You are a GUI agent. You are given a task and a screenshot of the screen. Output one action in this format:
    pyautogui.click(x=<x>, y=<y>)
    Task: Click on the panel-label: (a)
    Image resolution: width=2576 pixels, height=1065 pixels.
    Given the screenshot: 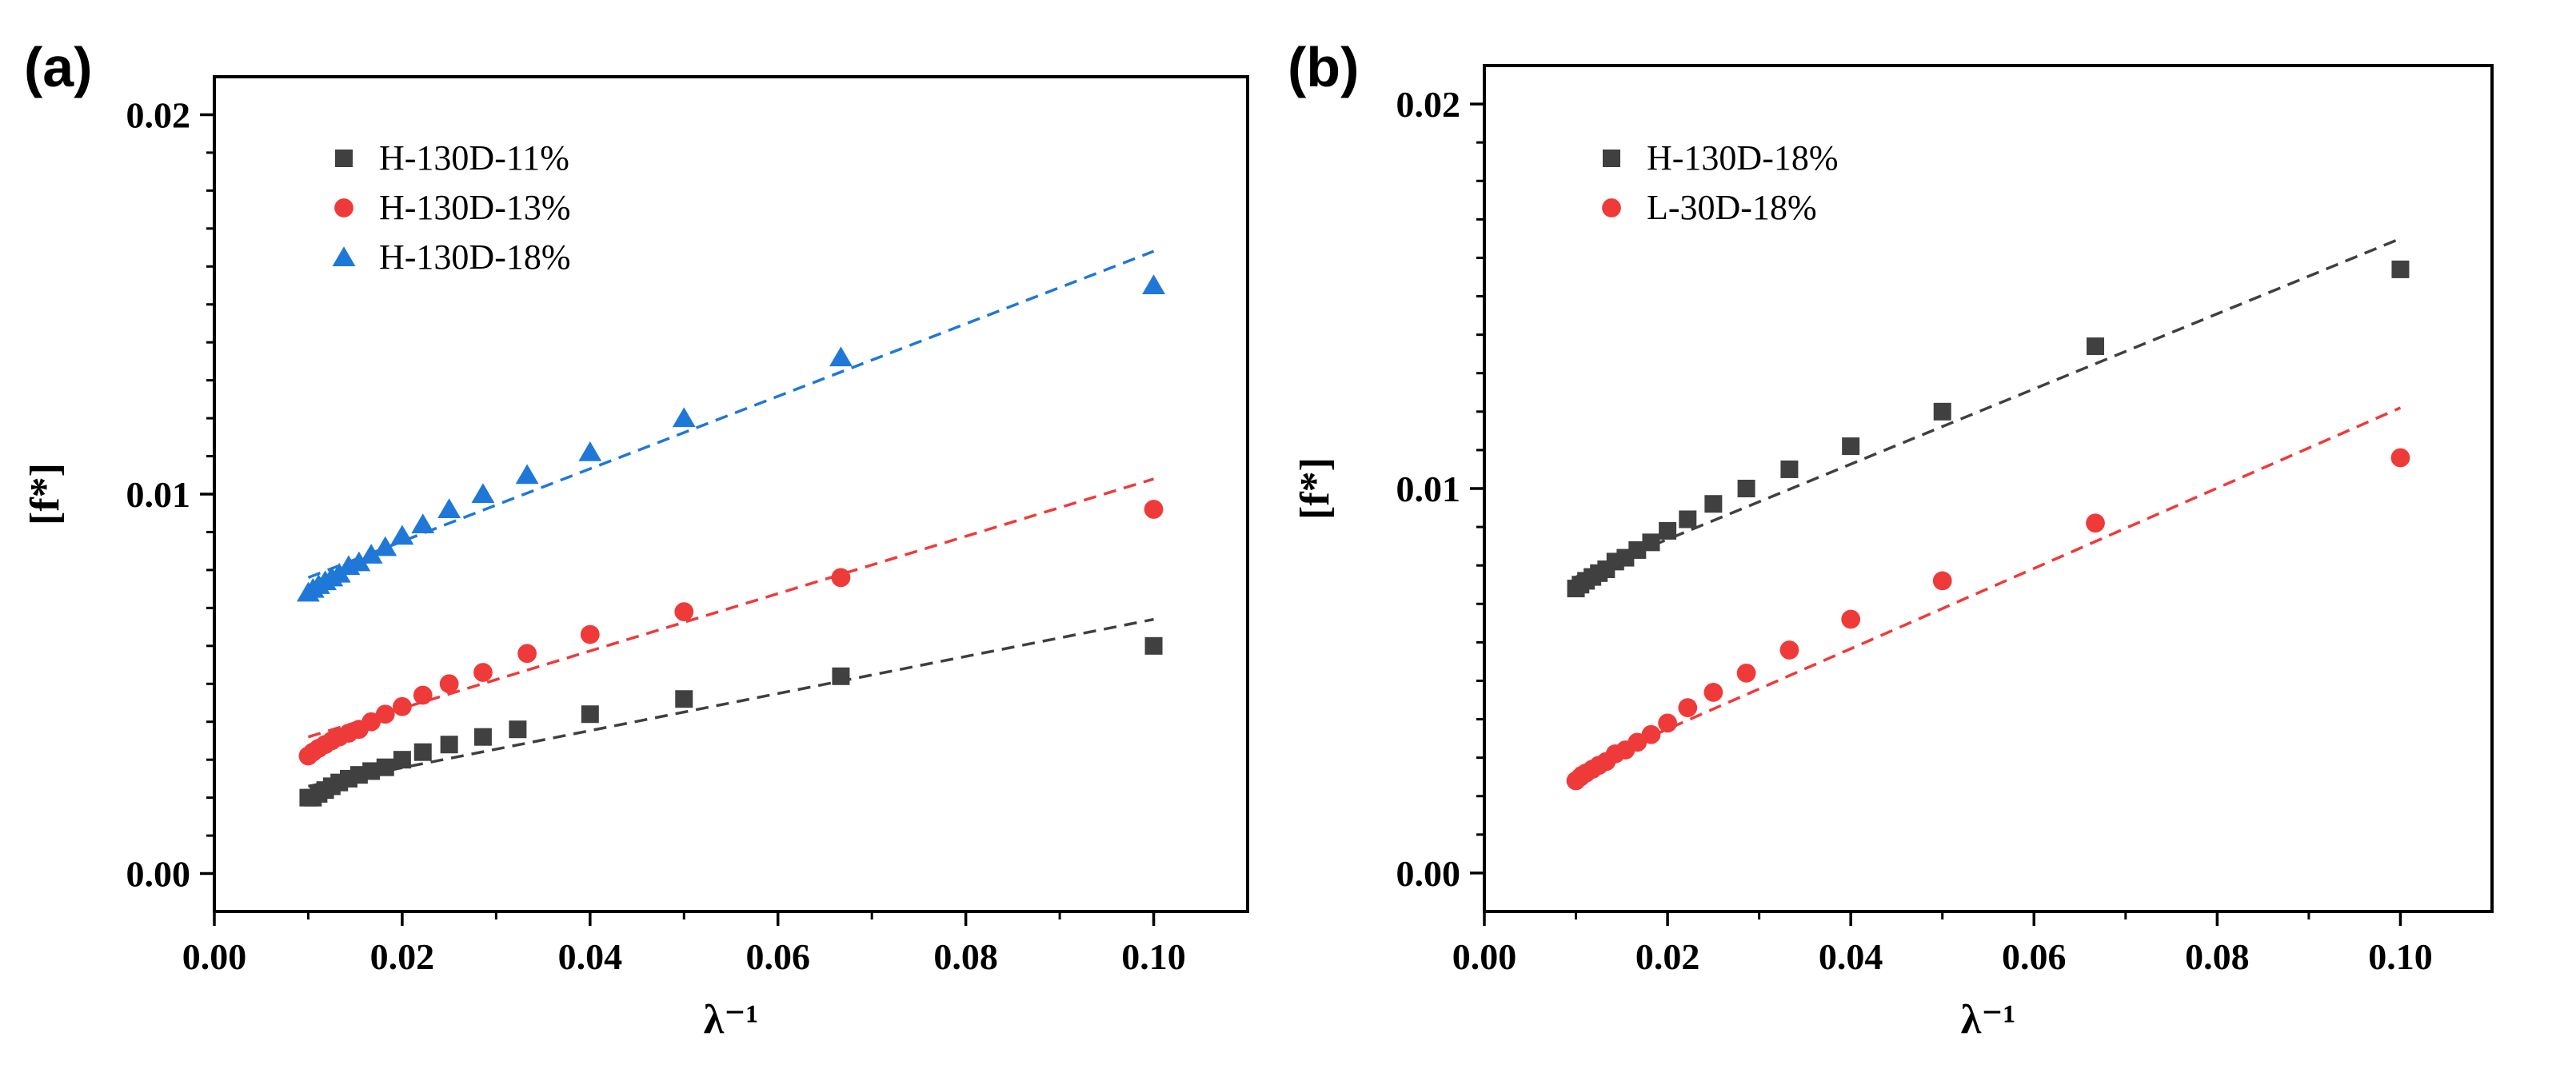 What is the action you would take?
    pyautogui.click(x=58, y=67)
    